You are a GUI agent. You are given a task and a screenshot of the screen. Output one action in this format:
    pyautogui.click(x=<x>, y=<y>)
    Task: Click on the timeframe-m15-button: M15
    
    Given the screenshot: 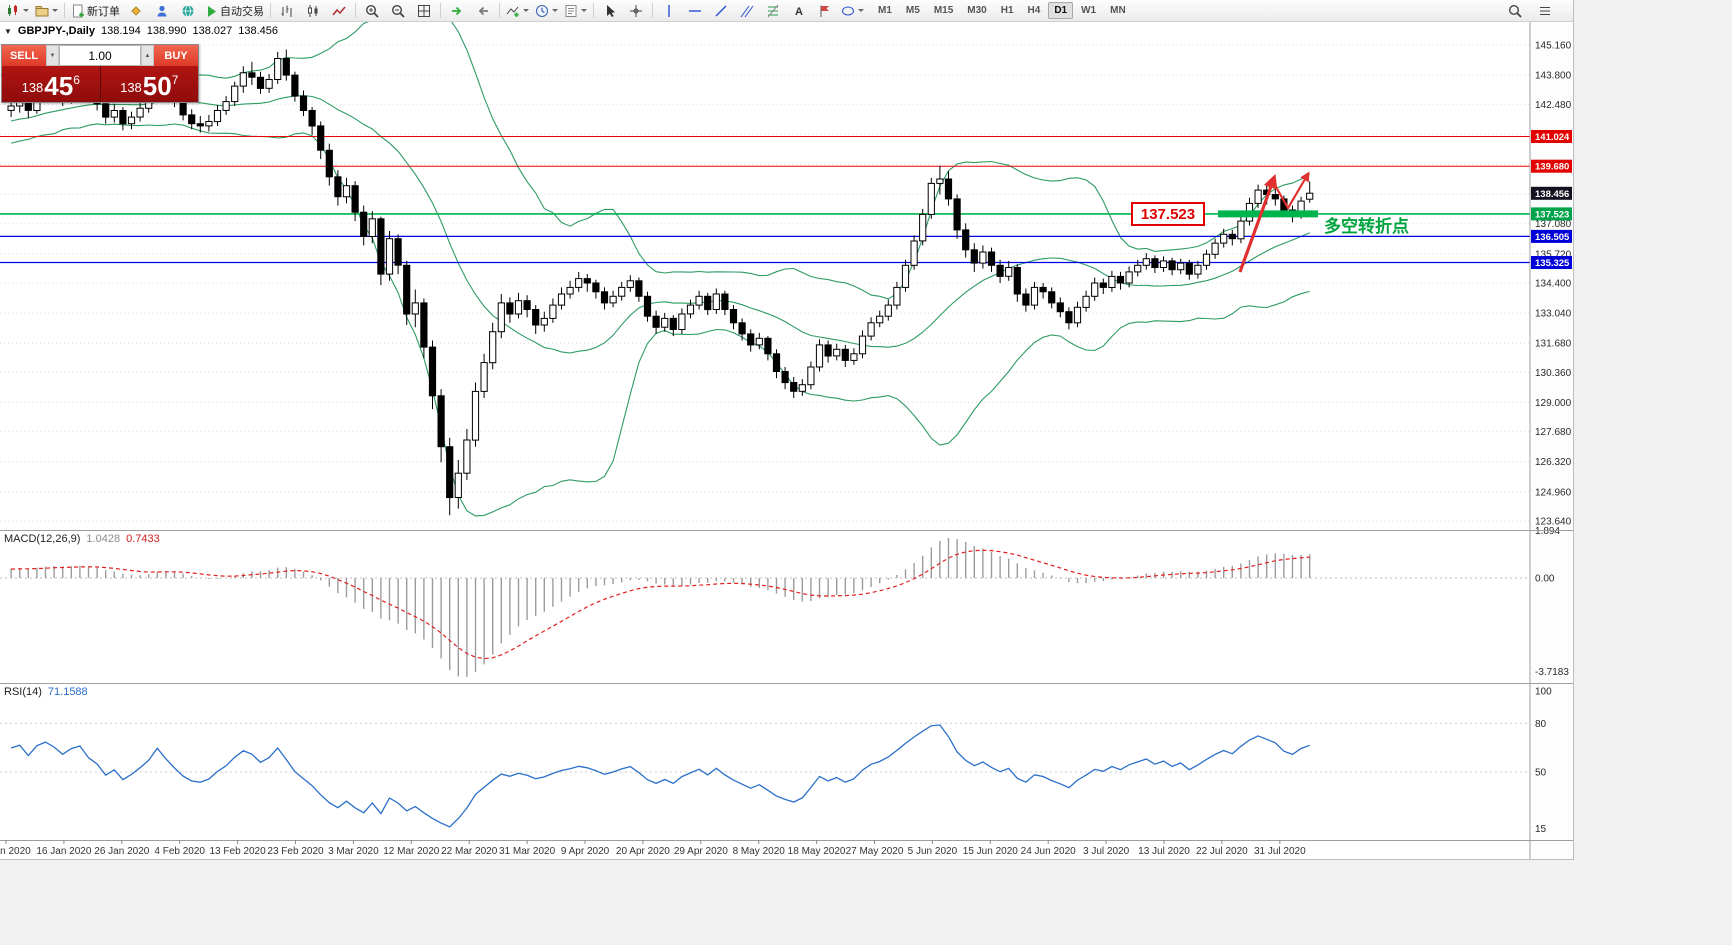 What is the action you would take?
    pyautogui.click(x=943, y=10)
    